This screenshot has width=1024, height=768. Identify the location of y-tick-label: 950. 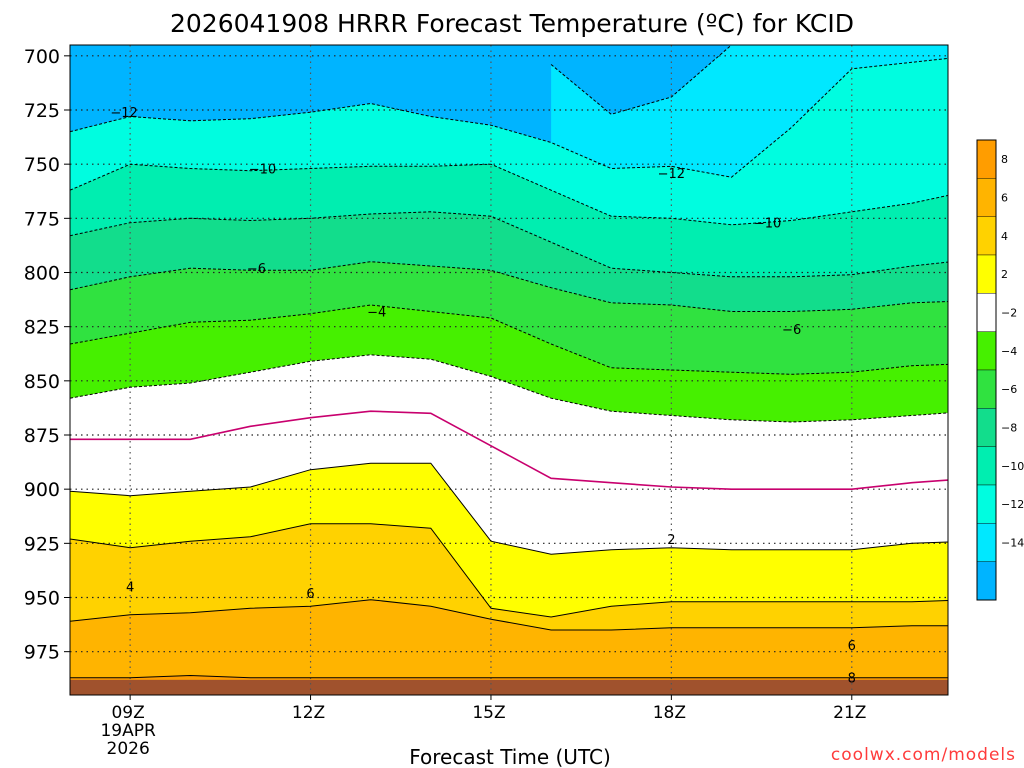
(42, 599).